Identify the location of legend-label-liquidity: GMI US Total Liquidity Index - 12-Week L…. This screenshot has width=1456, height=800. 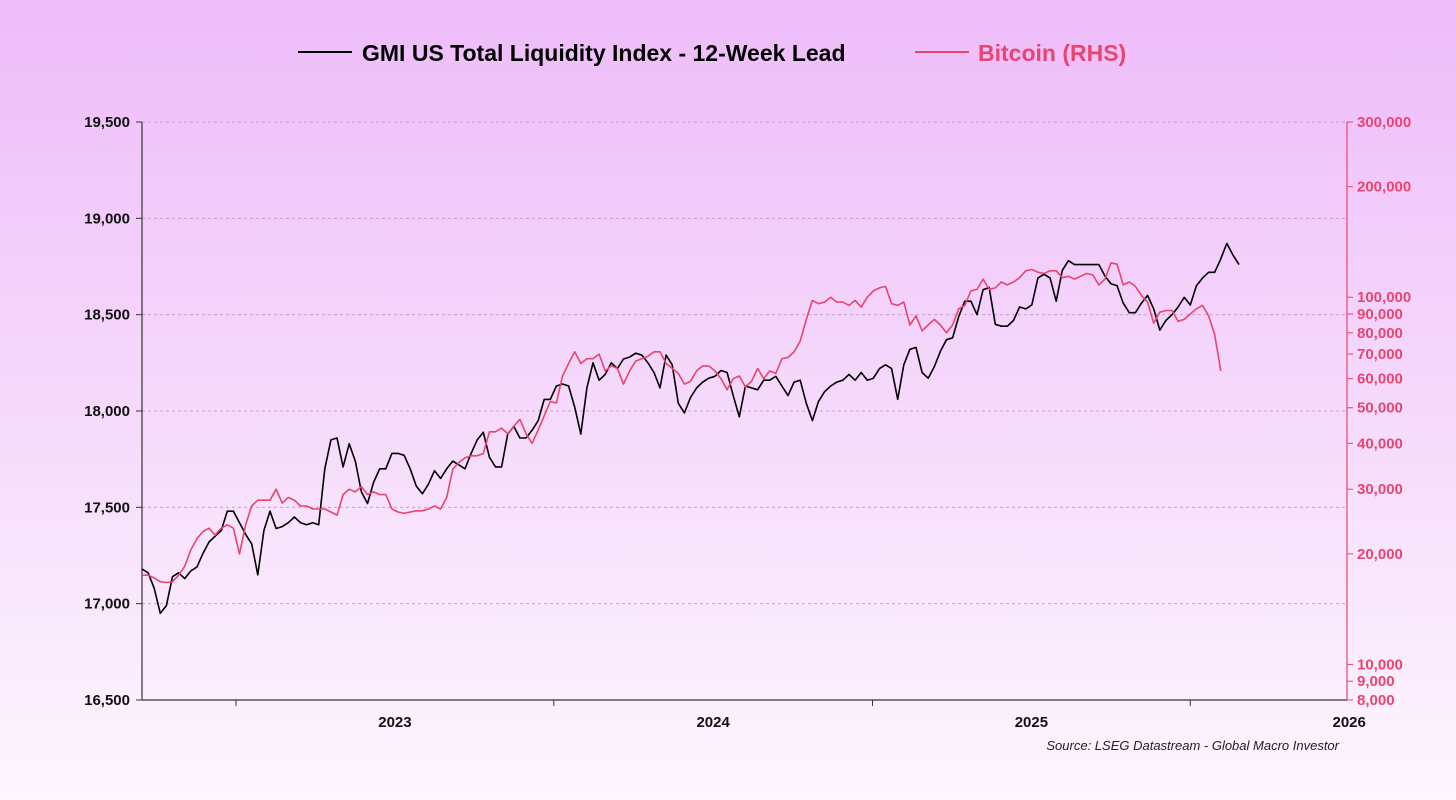
(604, 53).